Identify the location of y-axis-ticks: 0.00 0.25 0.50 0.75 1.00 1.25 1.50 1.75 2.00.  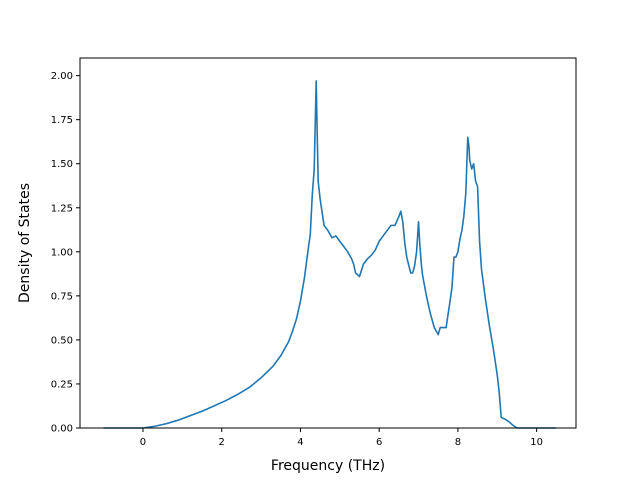
(65, 253).